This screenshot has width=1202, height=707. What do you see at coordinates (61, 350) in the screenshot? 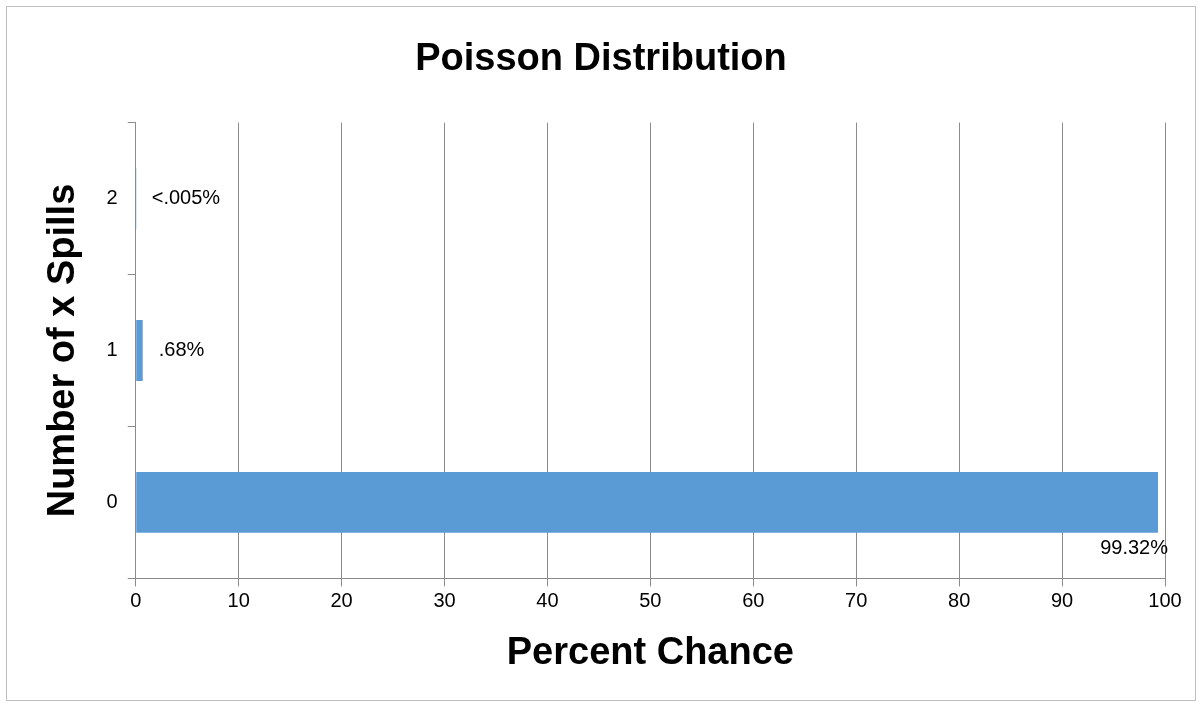
I see `y-axis-title: Number of x Spills` at bounding box center [61, 350].